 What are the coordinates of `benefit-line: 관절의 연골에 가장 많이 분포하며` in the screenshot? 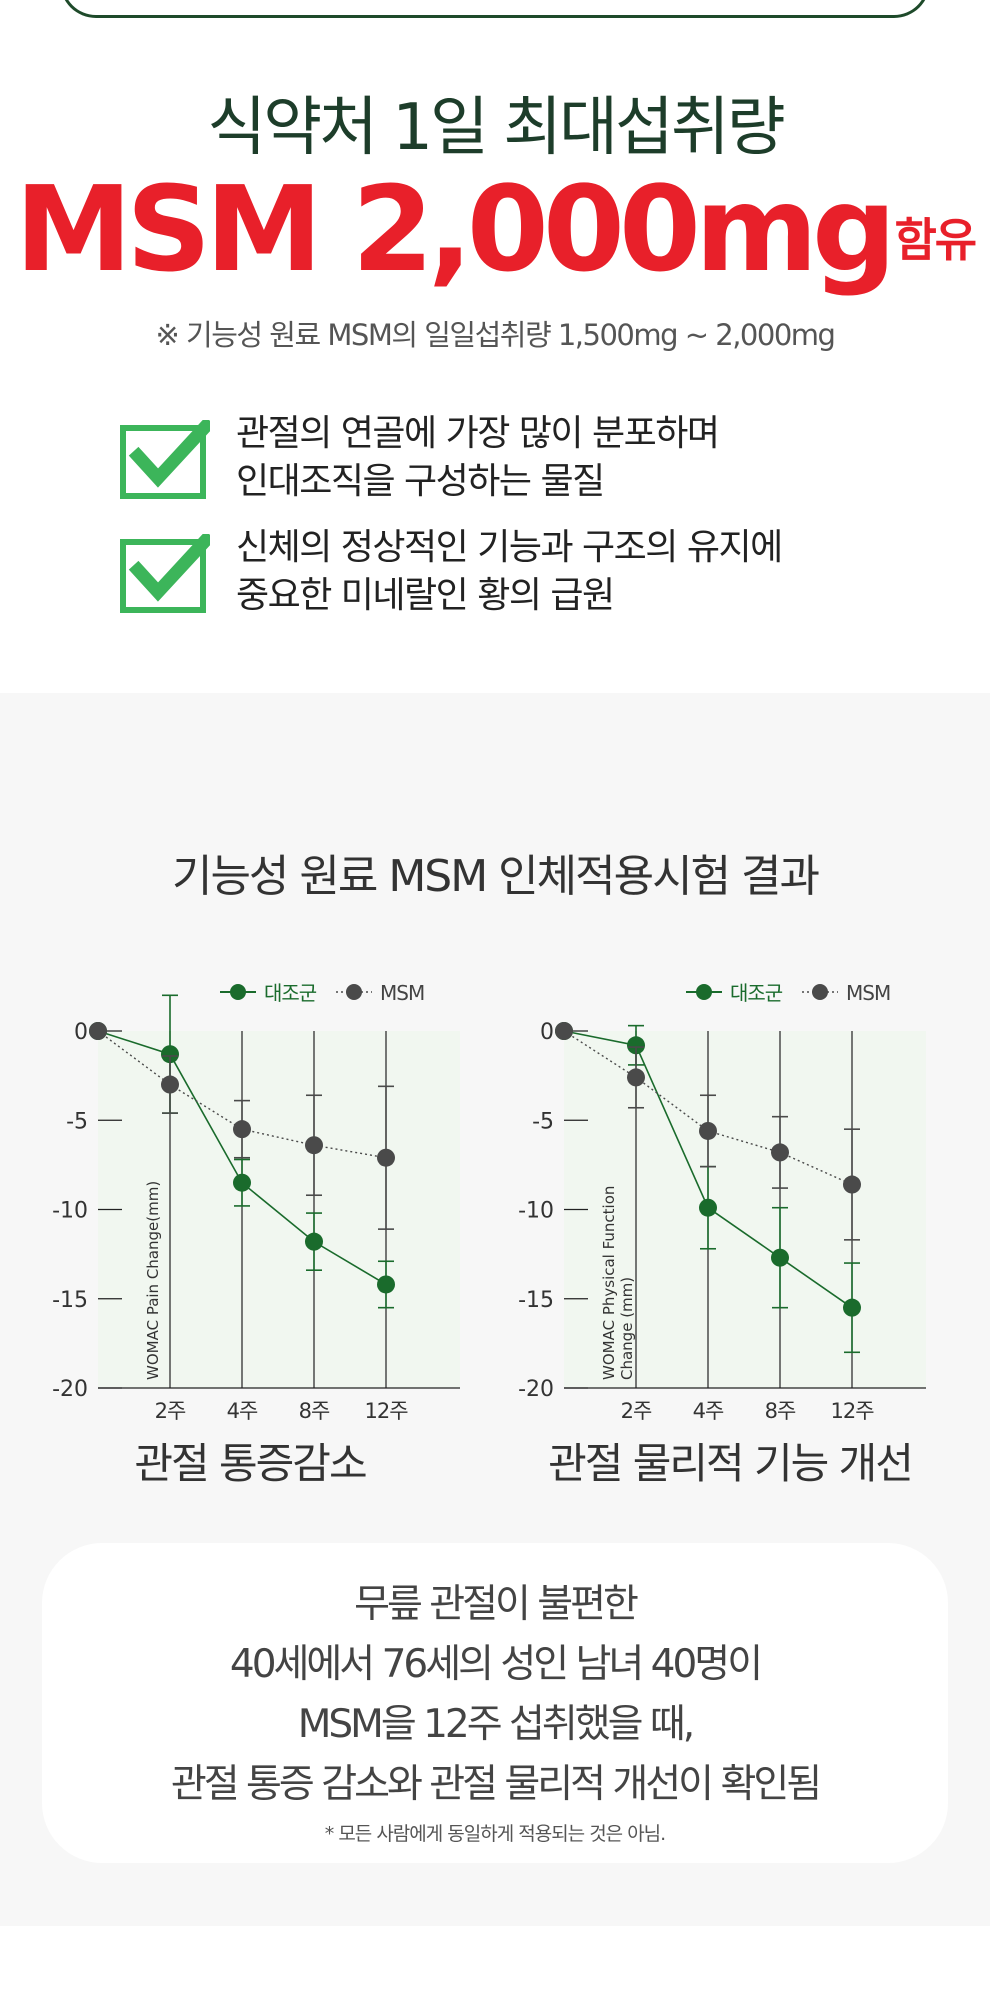 It's located at (478, 433).